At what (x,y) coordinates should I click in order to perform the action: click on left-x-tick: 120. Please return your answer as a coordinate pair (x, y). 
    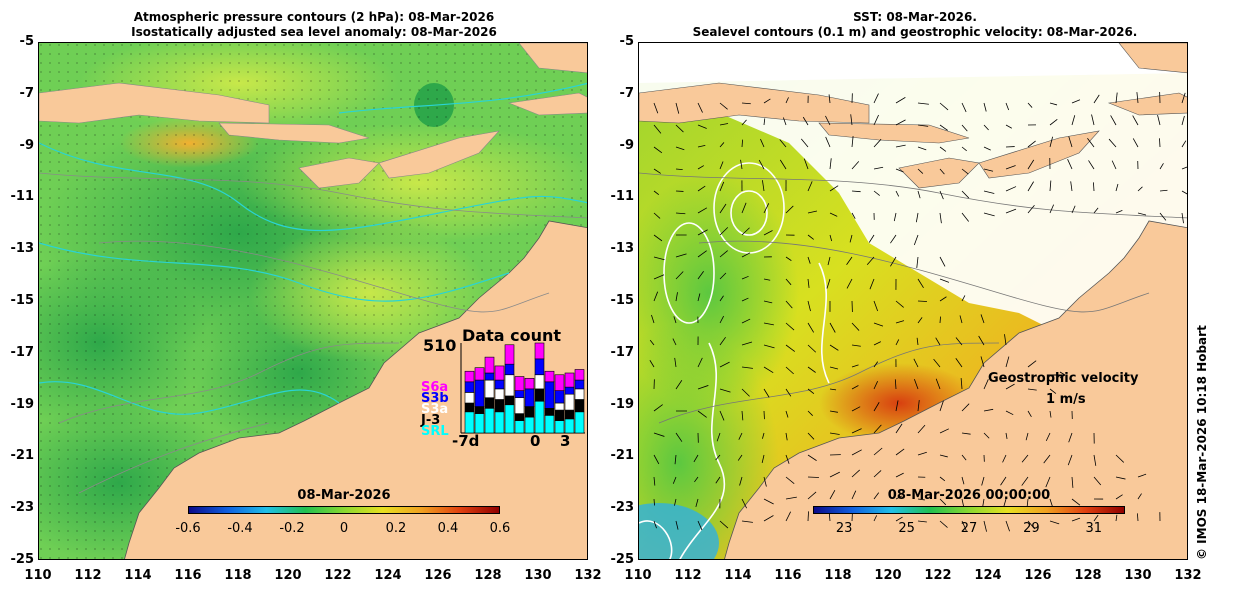
    Looking at the image, I should click on (288, 575).